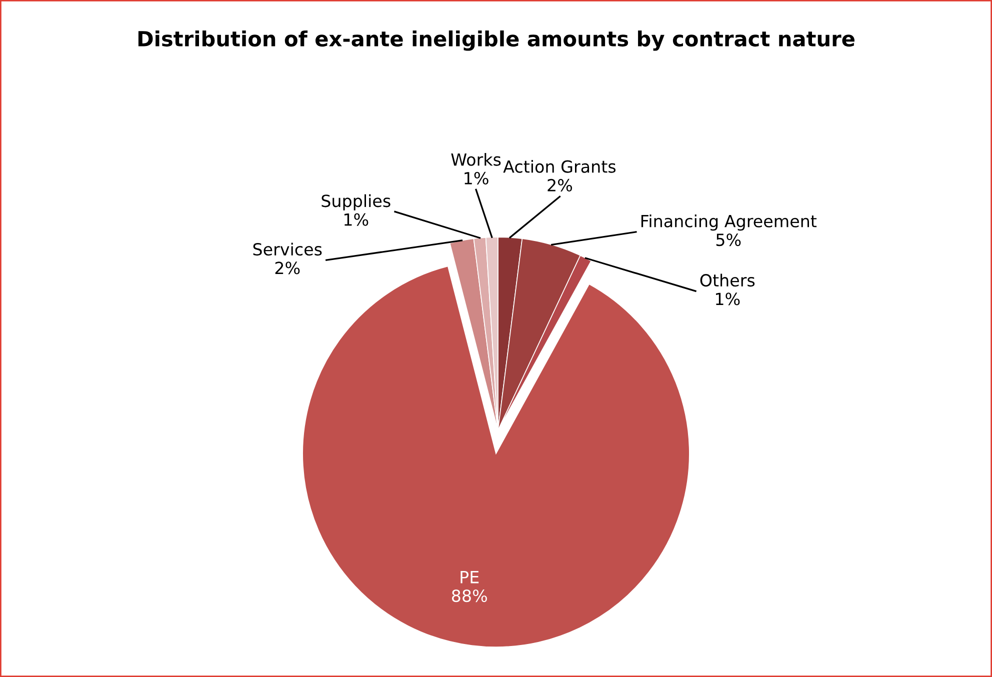  I want to click on data-label: 5%, so click(728, 239).